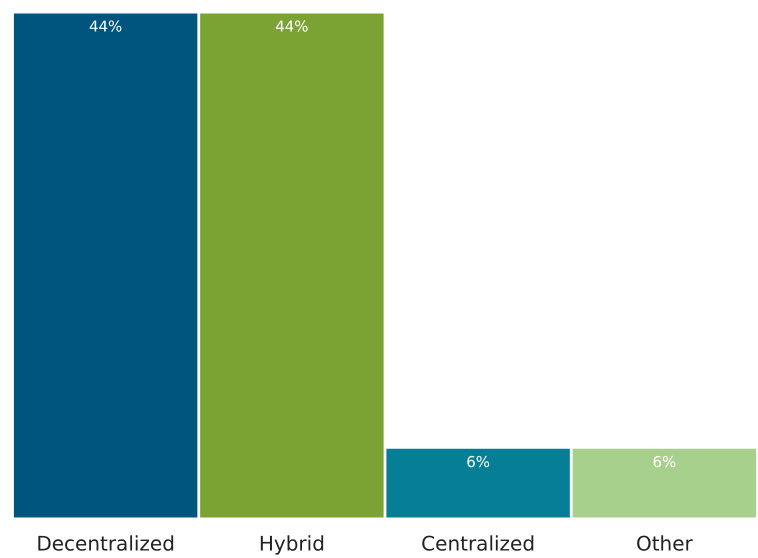 The width and height of the screenshot is (758, 558). Describe the element at coordinates (665, 544) in the screenshot. I see `x-tick-label: Other` at that location.